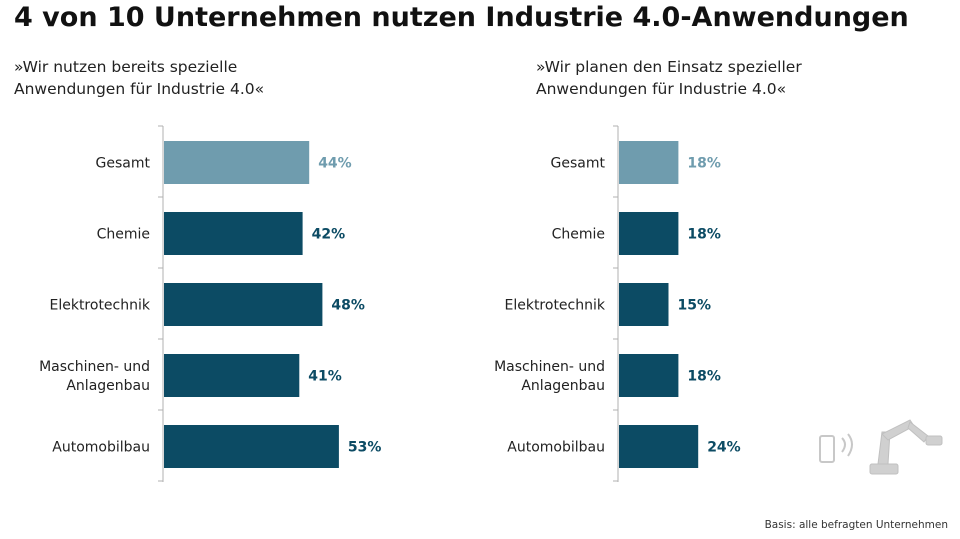 The image size is (960, 539). Describe the element at coordinates (856, 525) in the screenshot. I see `footnote: Basis: alle befragten Unternehmen` at that location.